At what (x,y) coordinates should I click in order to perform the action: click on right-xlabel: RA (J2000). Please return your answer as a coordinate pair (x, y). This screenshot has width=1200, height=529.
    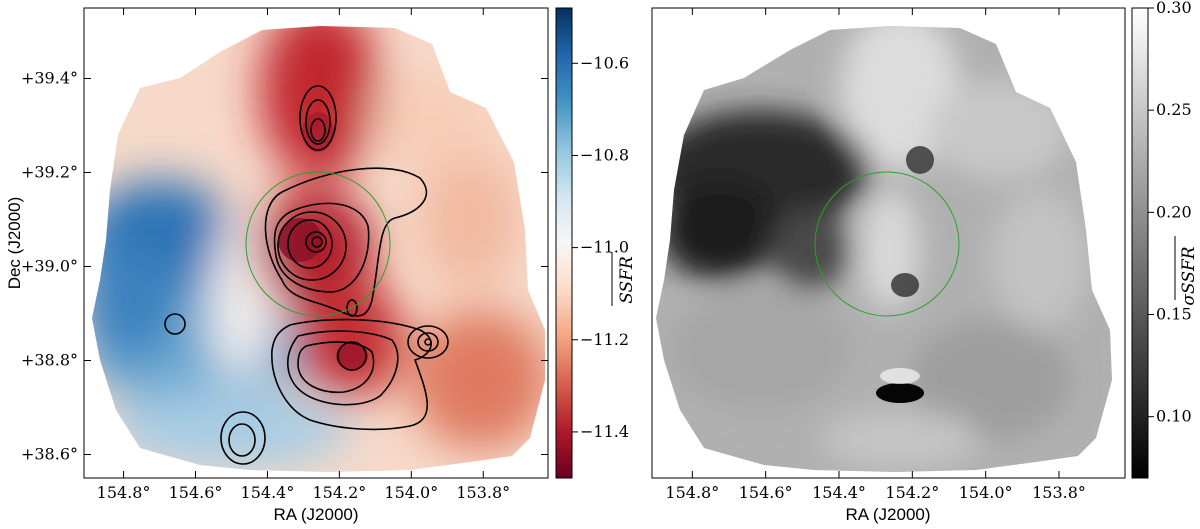
    Looking at the image, I should click on (887, 514).